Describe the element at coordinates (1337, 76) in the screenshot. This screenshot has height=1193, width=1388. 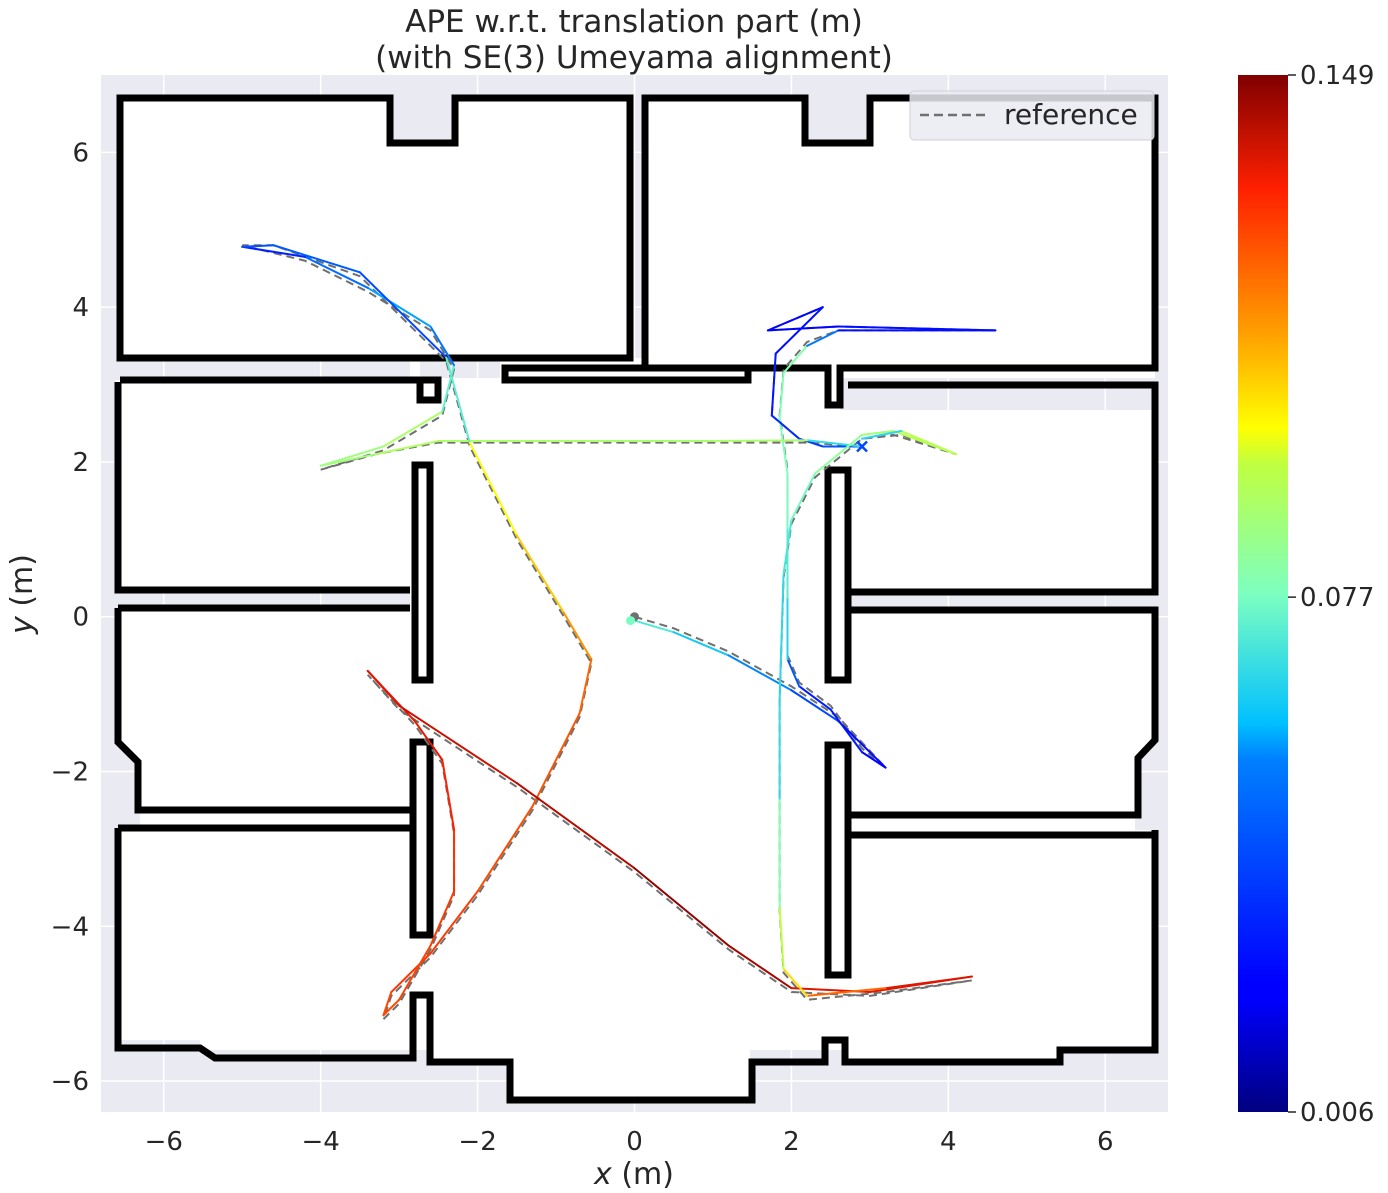
I see `colorbar-tick-label: 0.149` at that location.